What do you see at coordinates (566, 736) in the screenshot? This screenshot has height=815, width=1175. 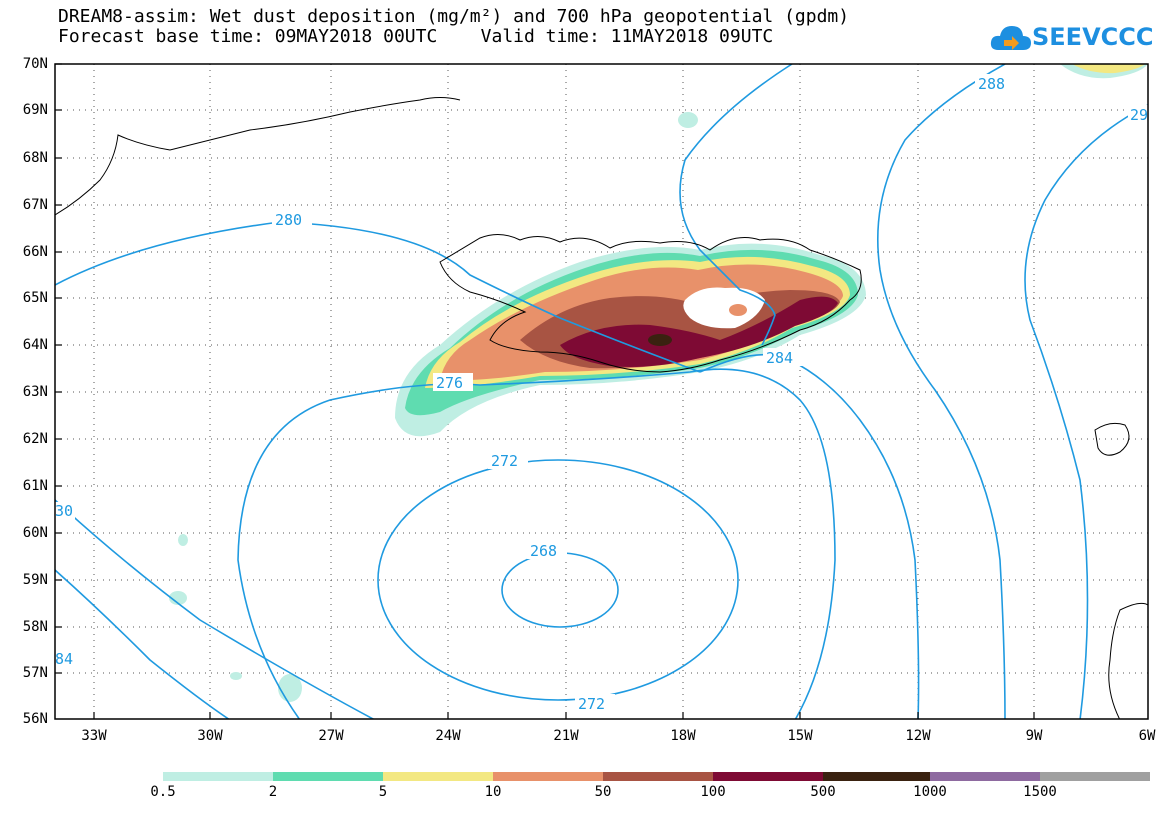 I see `lon-label-21w: 21W` at bounding box center [566, 736].